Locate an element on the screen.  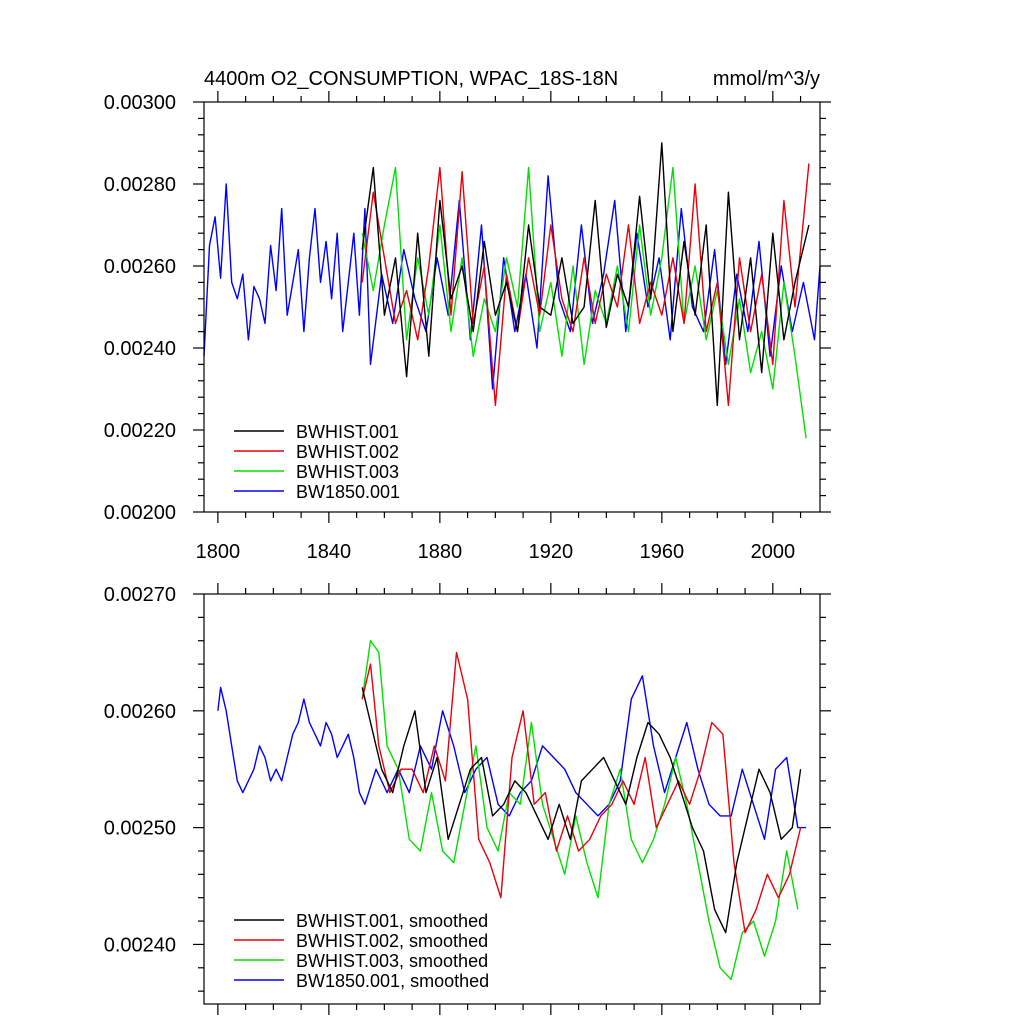
x-tick-label: 1960 is located at coordinates (662, 552).